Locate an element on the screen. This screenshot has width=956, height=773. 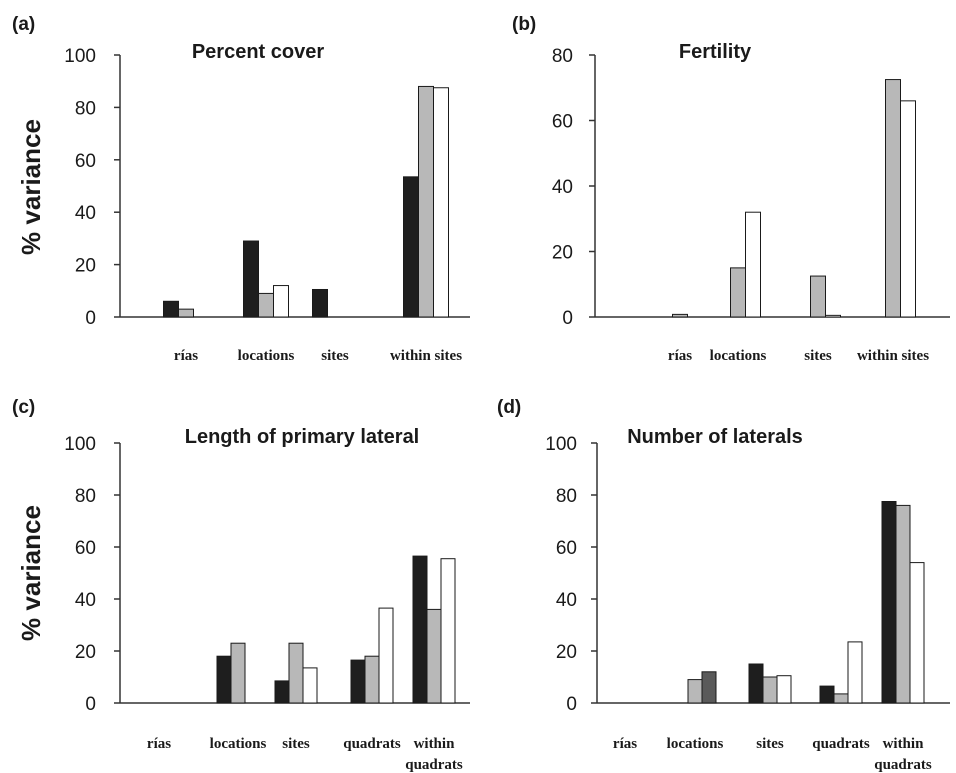
chart-title: Percent cover is located at coordinates (258, 52).